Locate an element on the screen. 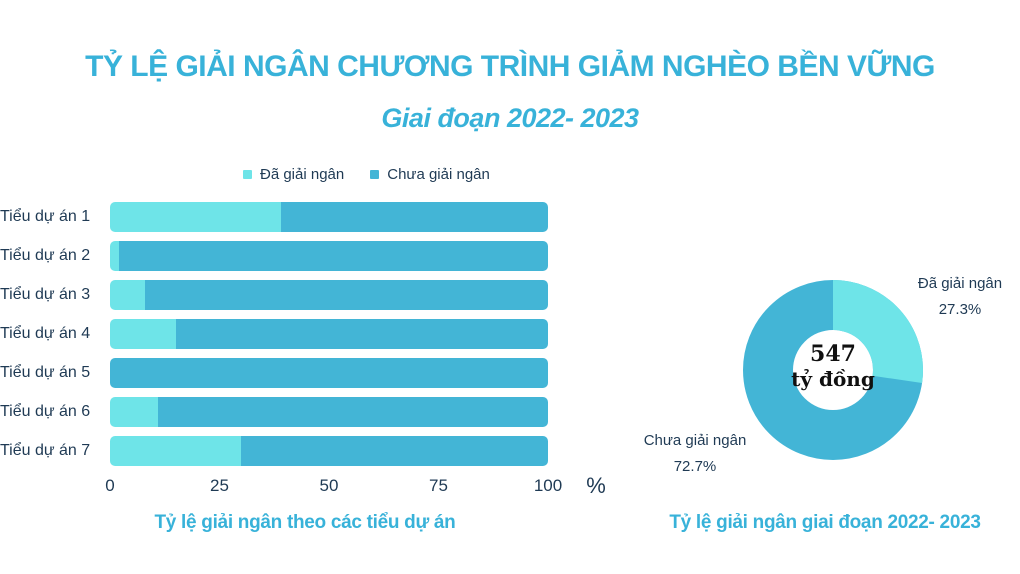 The image size is (1020, 574). x-axis-tick-label: 0 is located at coordinates (110, 485).